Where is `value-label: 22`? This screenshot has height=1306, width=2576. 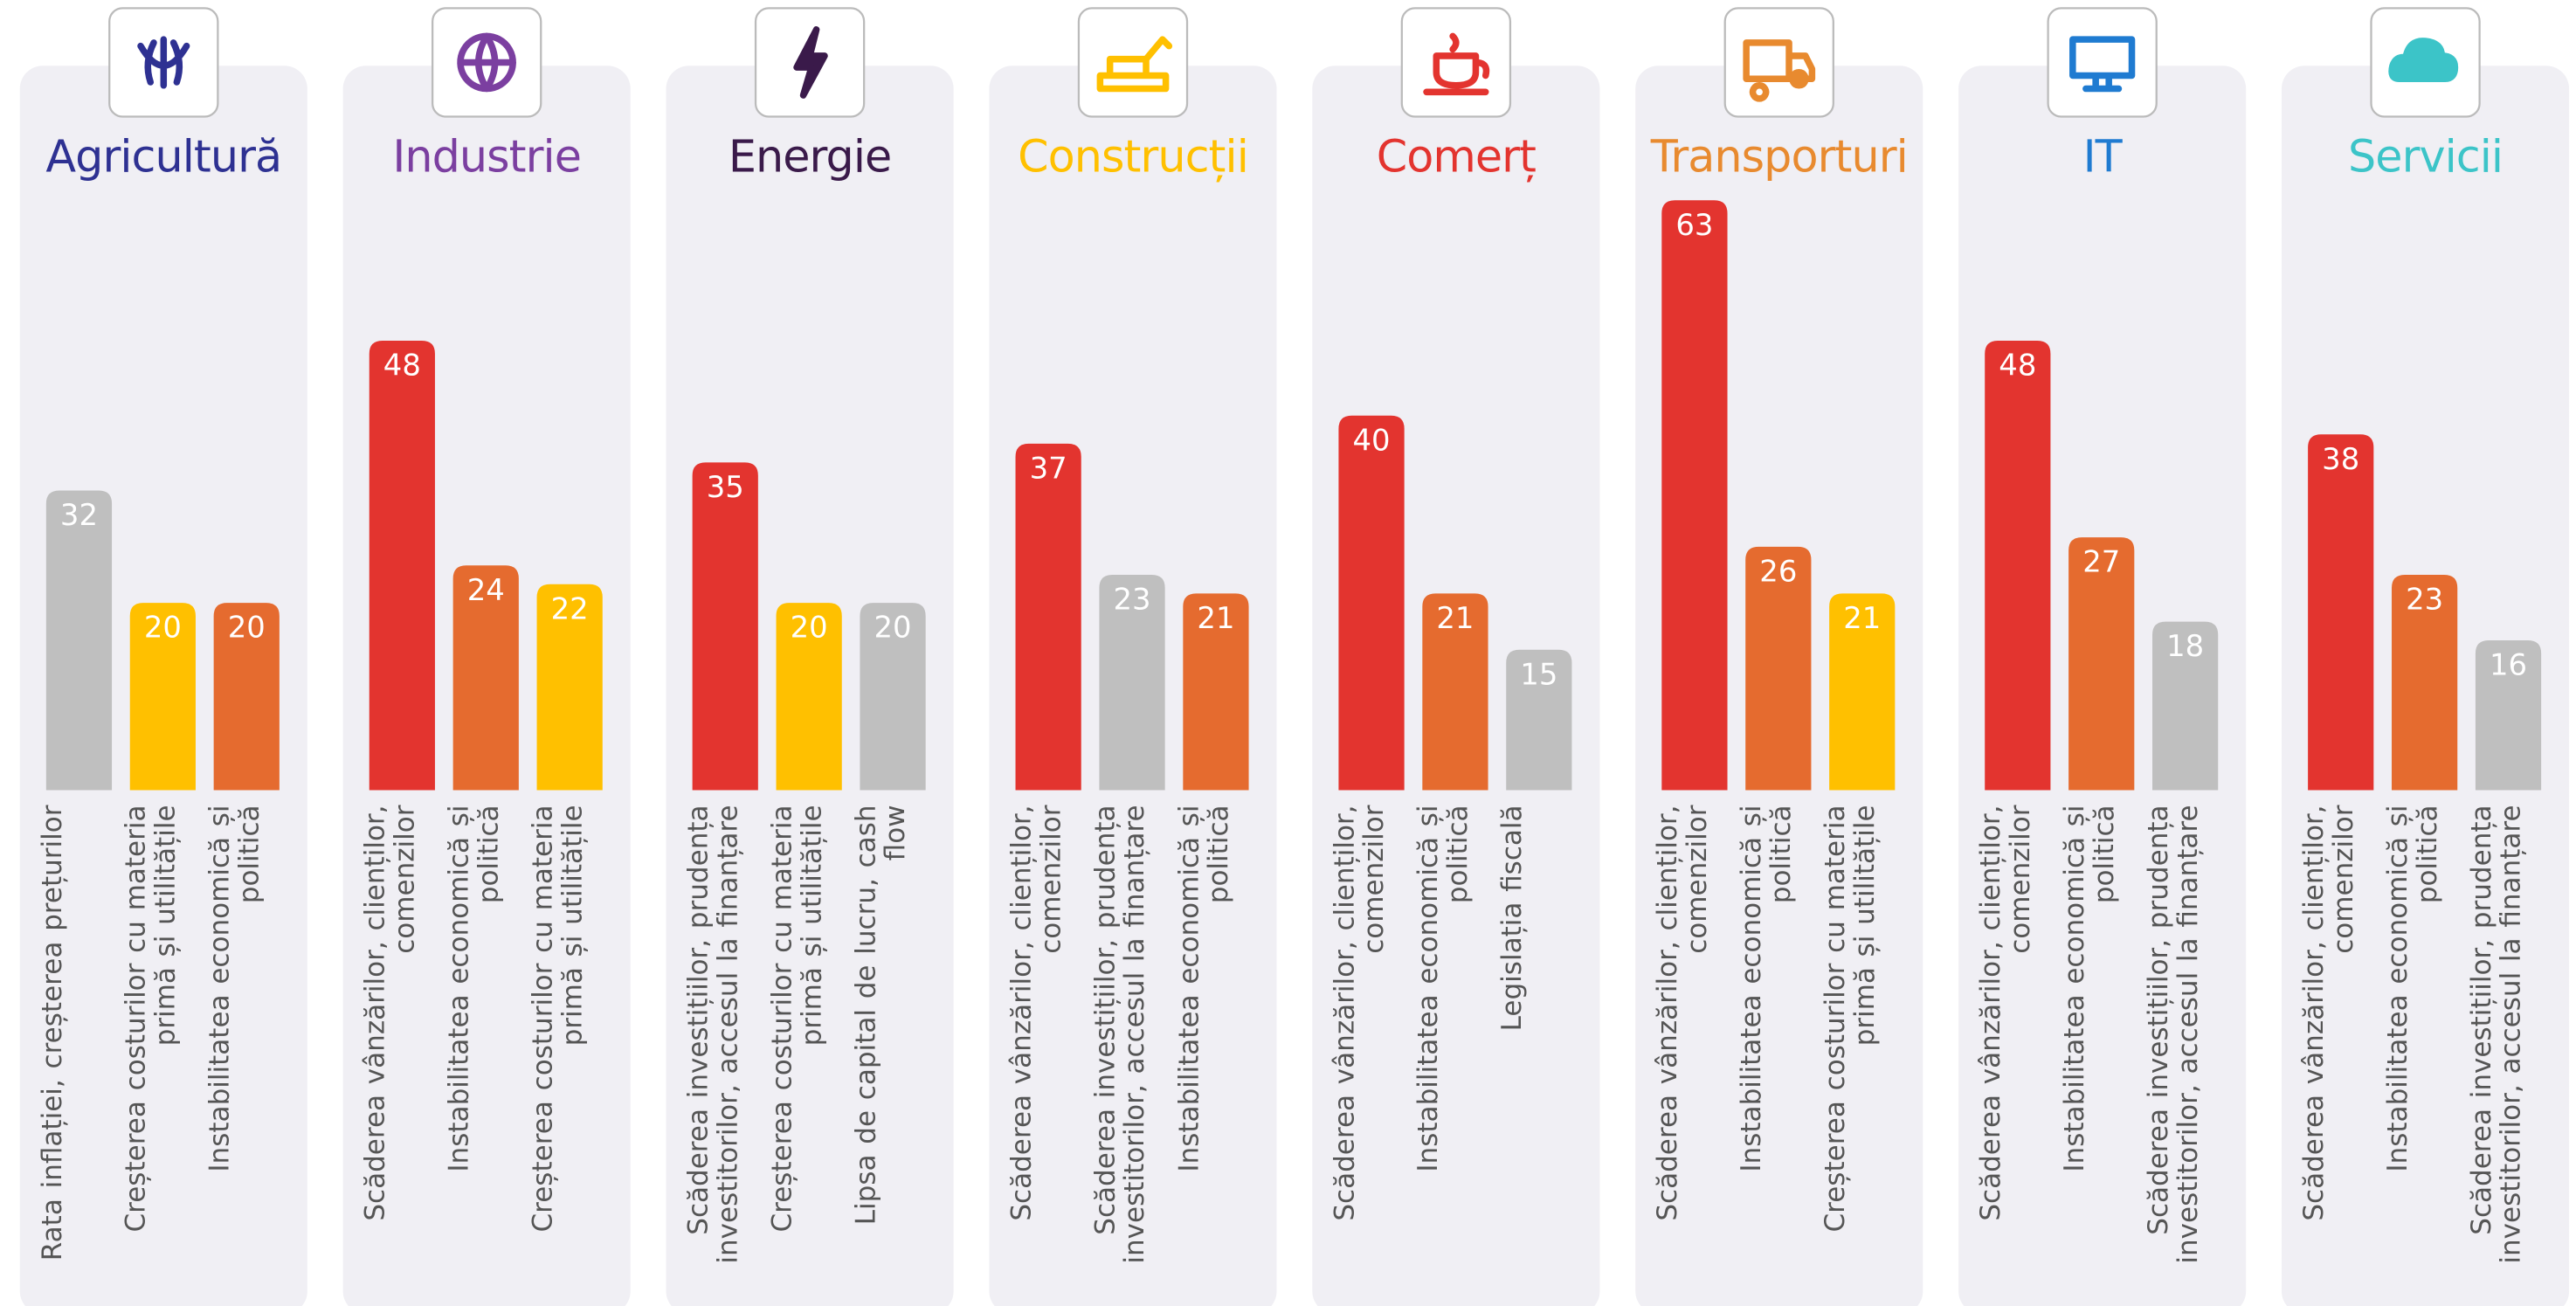
value-label: 22 is located at coordinates (570, 608).